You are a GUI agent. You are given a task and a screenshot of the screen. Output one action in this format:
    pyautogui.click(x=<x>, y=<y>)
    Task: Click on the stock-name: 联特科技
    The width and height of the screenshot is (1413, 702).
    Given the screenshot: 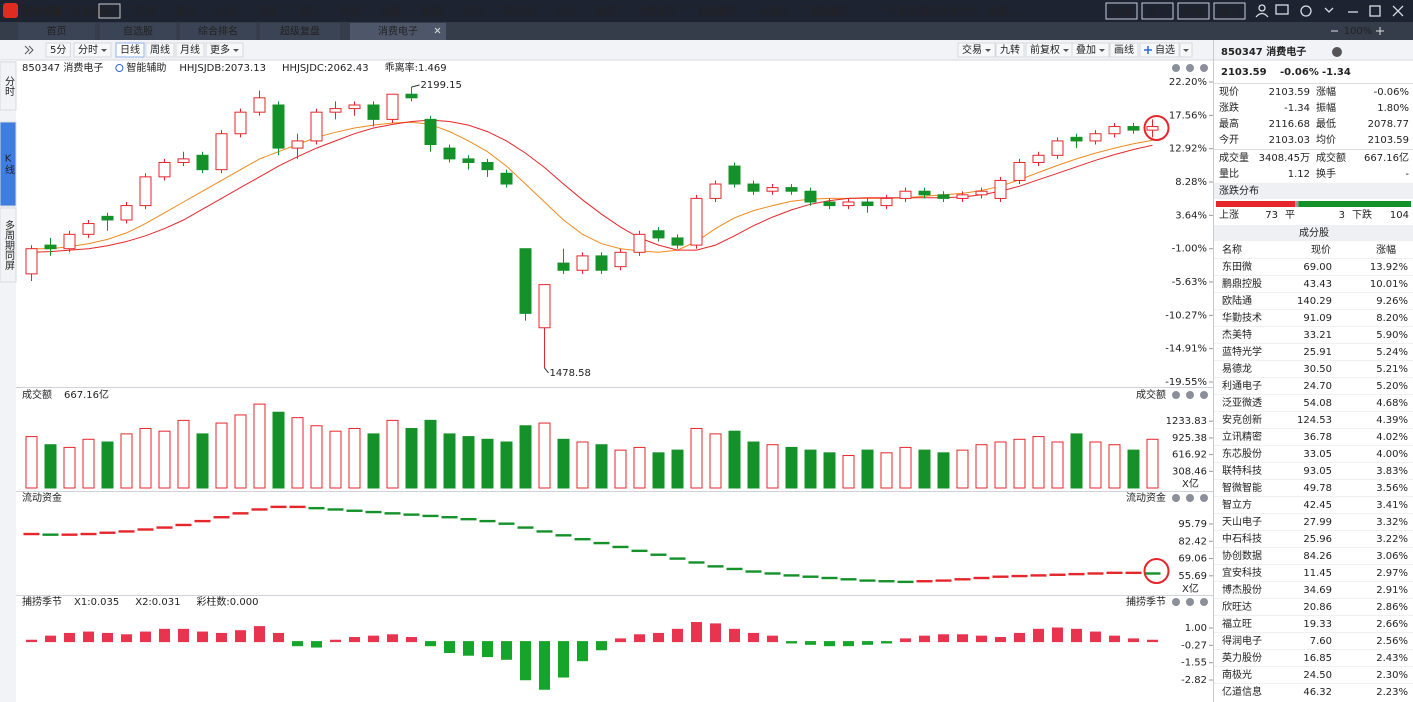 What is the action you would take?
    pyautogui.click(x=1242, y=470)
    